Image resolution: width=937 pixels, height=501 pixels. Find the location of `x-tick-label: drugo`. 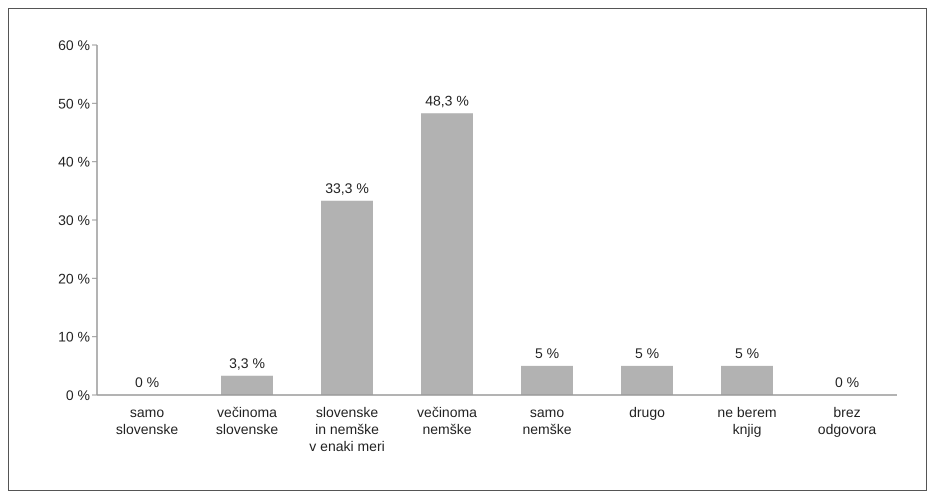

x-tick-label: drugo is located at coordinates (647, 412).